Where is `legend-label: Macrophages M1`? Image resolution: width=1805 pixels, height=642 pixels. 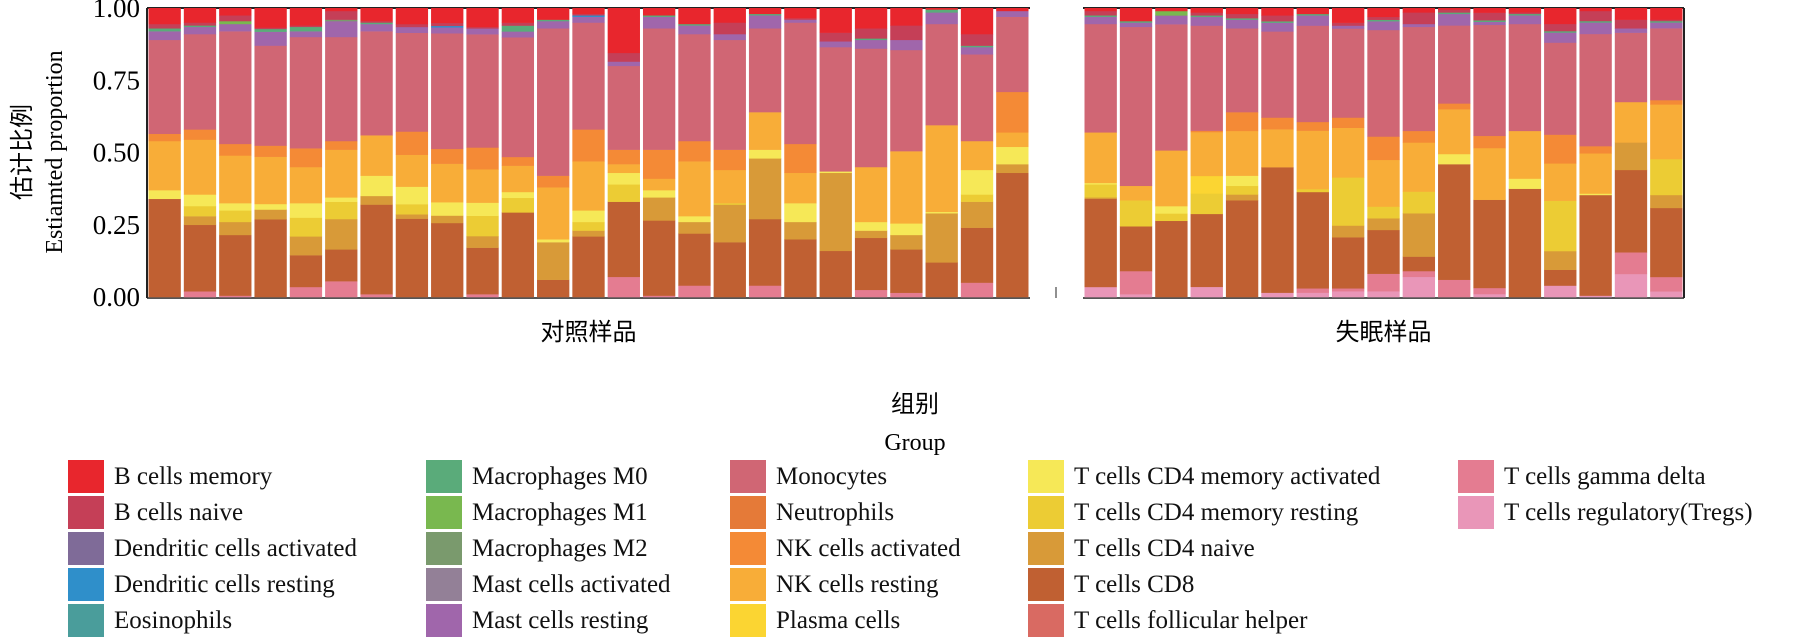 legend-label: Macrophages M1 is located at coordinates (560, 512).